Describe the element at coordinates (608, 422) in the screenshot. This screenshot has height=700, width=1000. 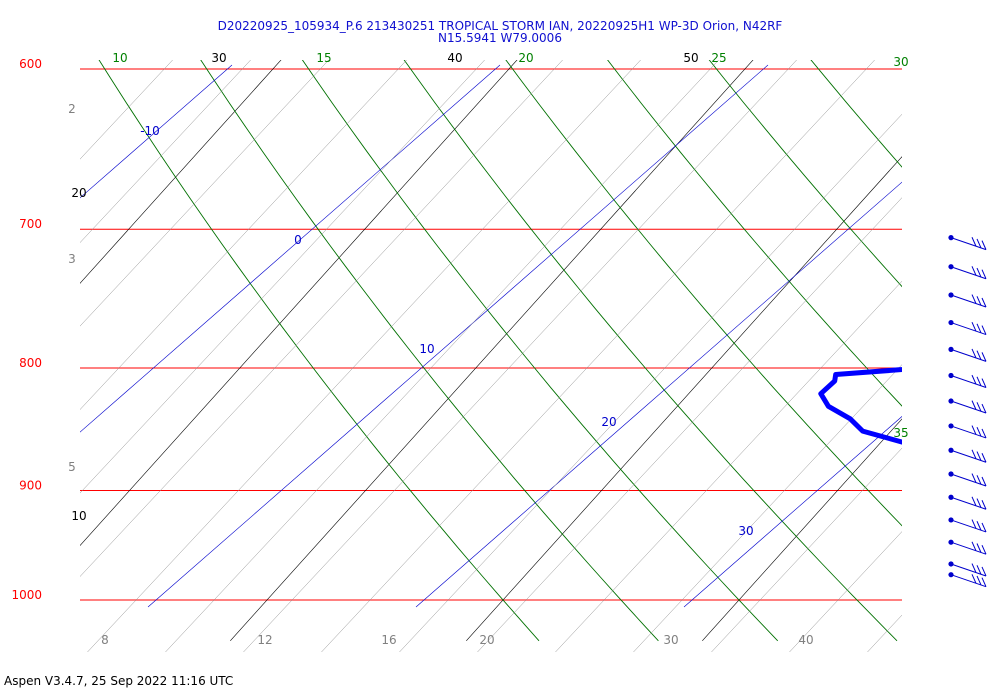
I see `theta-e-label: 20` at that location.